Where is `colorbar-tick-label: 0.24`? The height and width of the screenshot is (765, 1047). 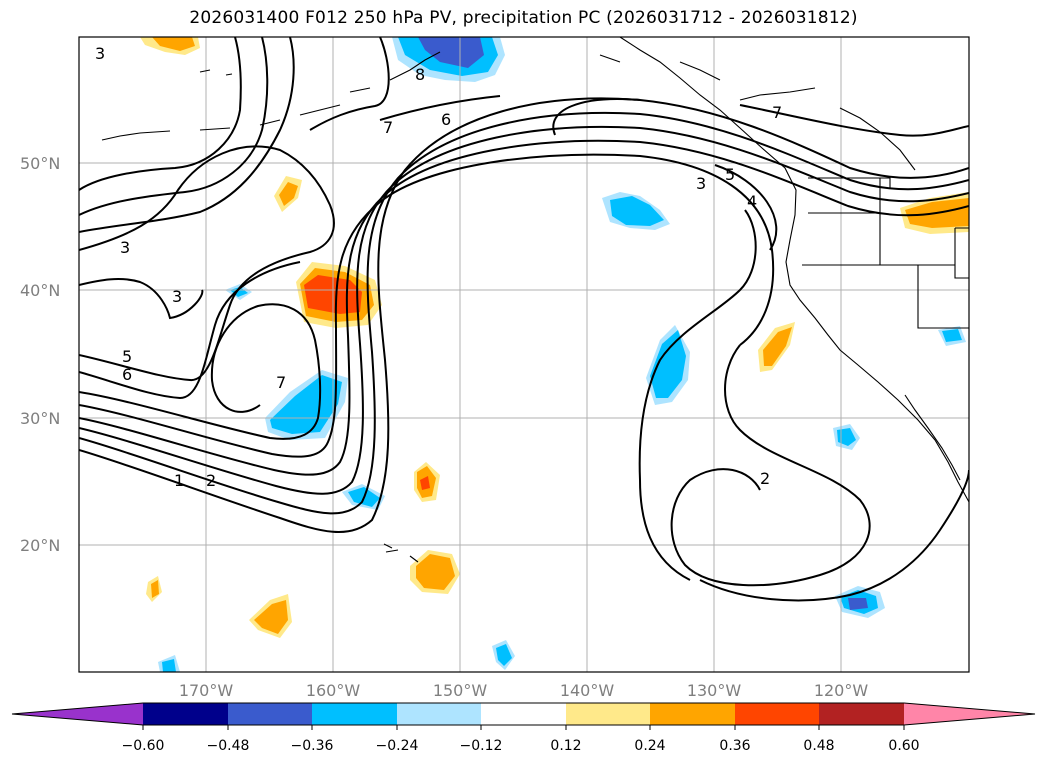 colorbar-tick-label: 0.24 is located at coordinates (649, 746).